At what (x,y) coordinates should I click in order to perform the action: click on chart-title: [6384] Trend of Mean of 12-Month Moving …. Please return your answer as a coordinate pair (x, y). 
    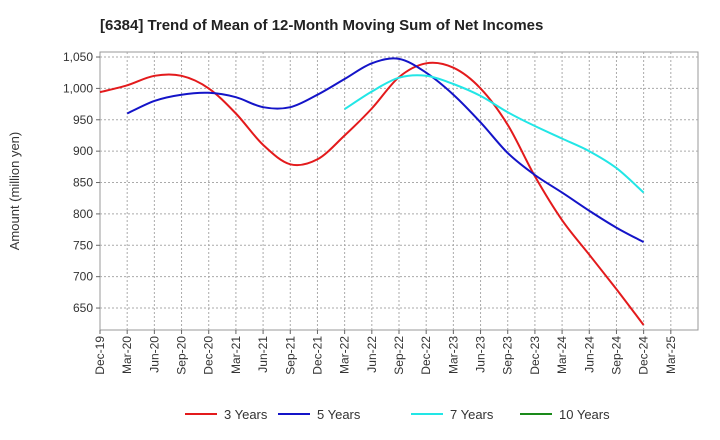
    Looking at the image, I should click on (321, 25).